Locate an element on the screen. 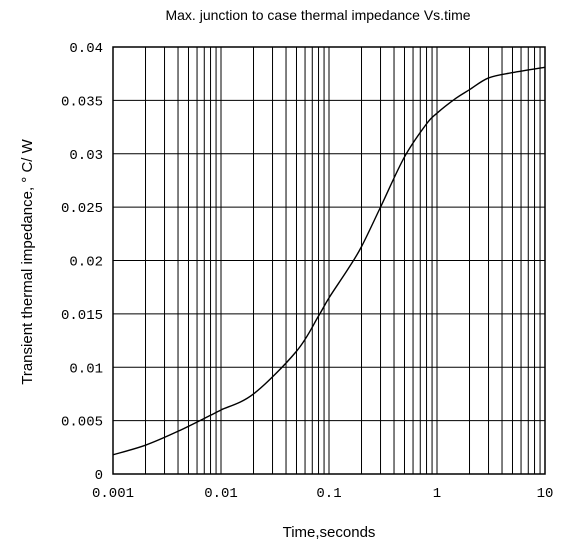 The image size is (566, 549). x-tick-label: 0.1 is located at coordinates (328, 494).